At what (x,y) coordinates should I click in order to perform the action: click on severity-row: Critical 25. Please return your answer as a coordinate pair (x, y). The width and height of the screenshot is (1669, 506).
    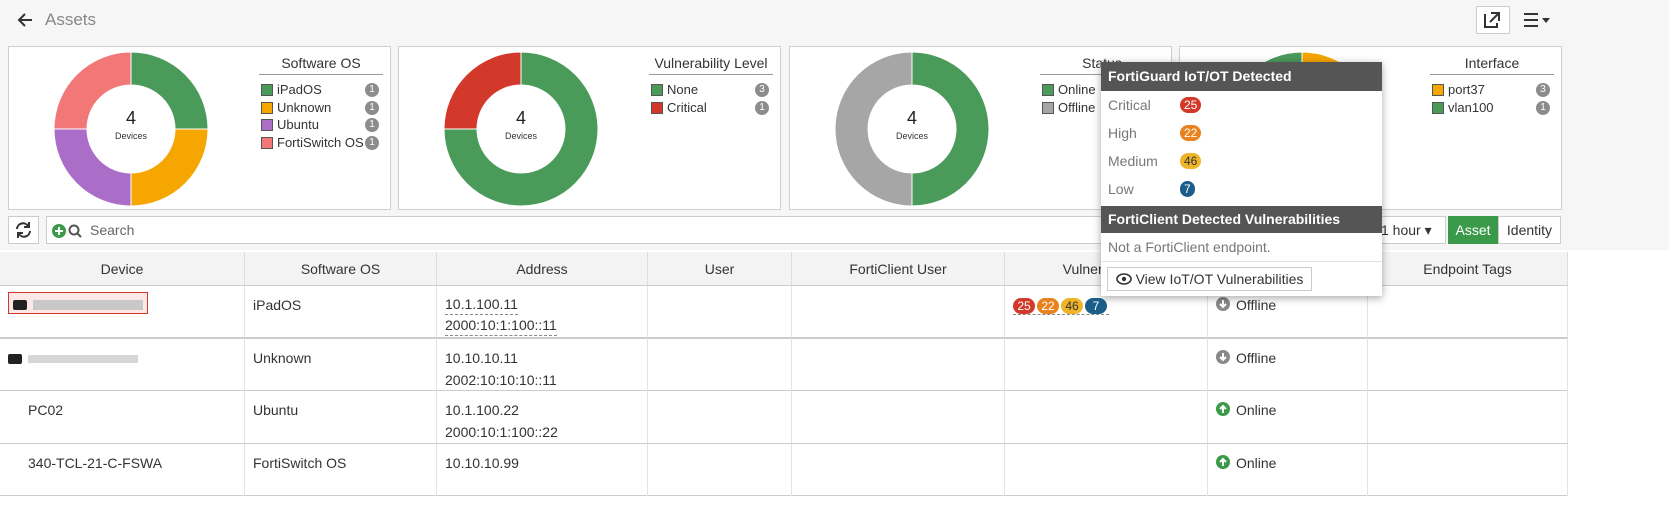
    Looking at the image, I should click on (1241, 105).